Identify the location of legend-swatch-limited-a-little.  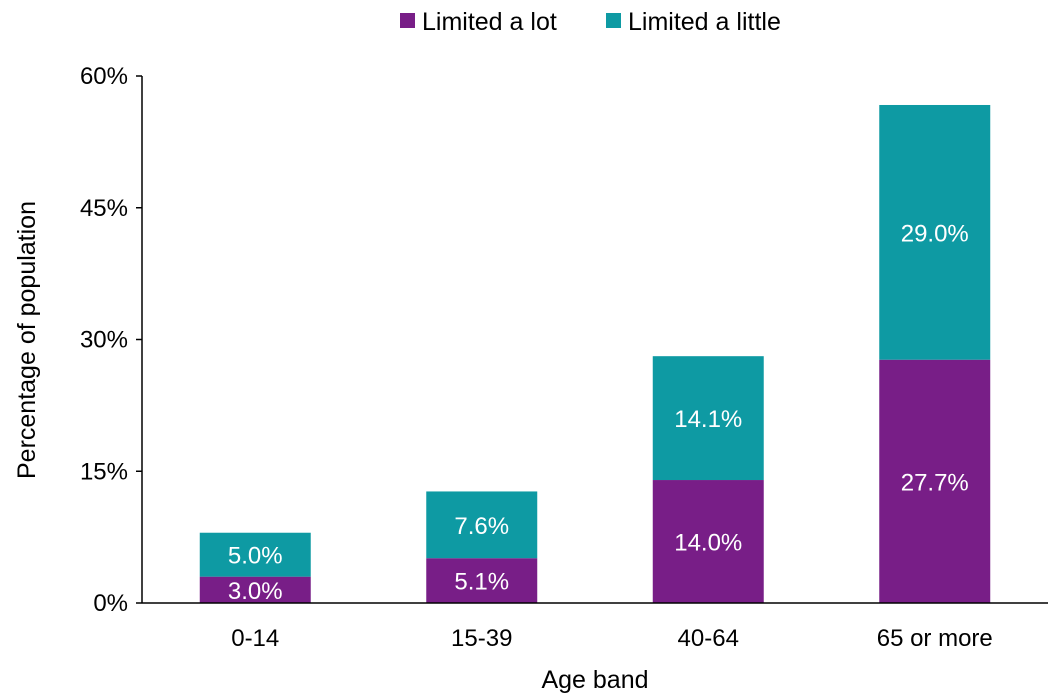
(613, 20).